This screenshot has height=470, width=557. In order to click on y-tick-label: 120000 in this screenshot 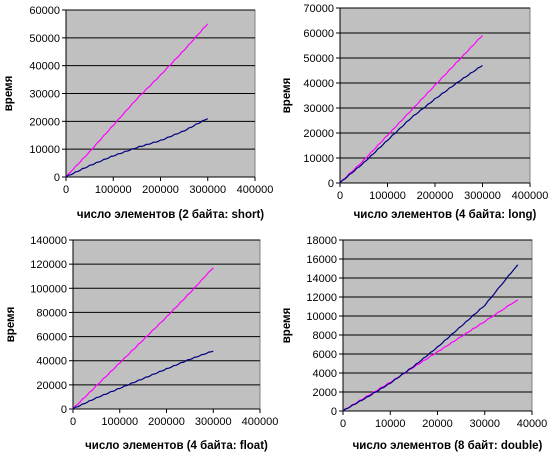, I will do `click(48, 265)`.